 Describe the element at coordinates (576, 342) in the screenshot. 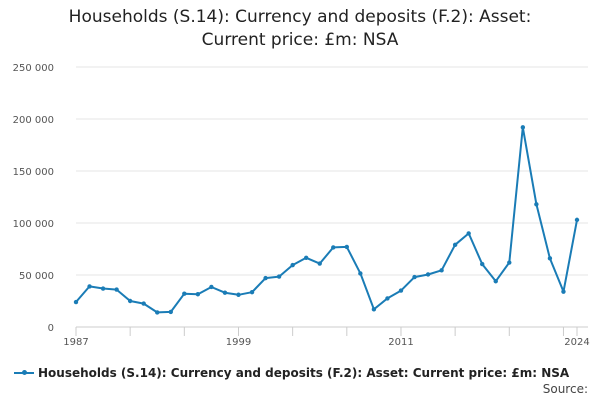

I see `x-tick-label: 2024` at that location.